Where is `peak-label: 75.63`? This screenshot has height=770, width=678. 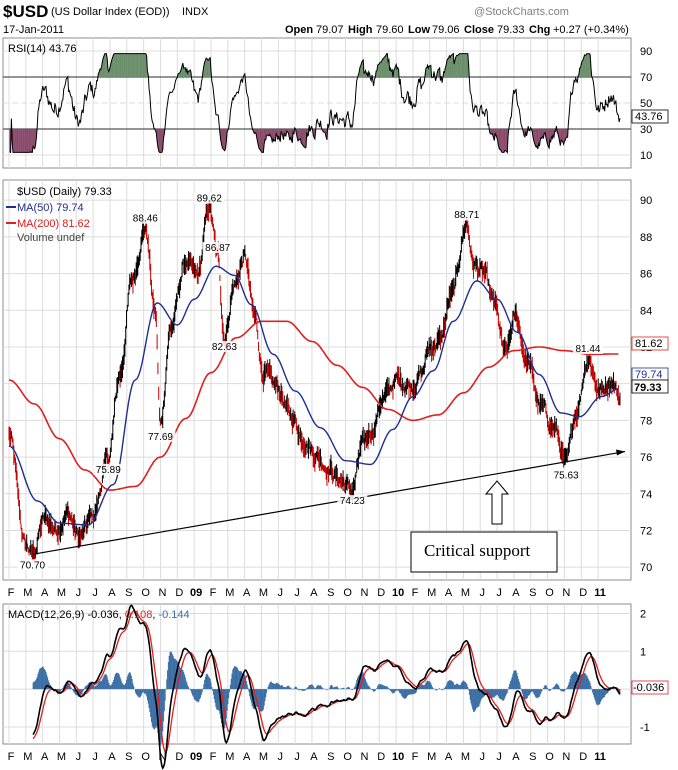
peak-label: 75.63 is located at coordinates (566, 475).